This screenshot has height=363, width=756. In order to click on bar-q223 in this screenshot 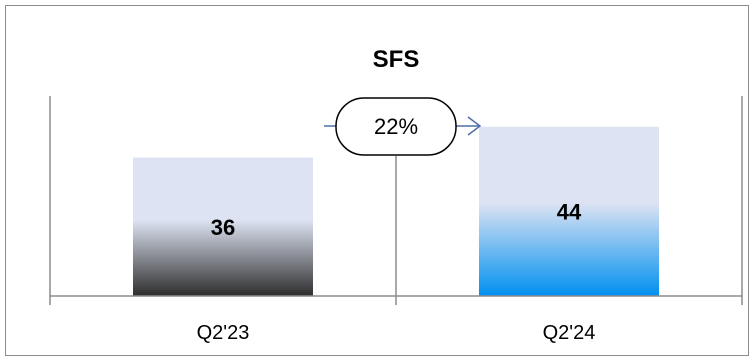, I will do `click(223, 226)`.